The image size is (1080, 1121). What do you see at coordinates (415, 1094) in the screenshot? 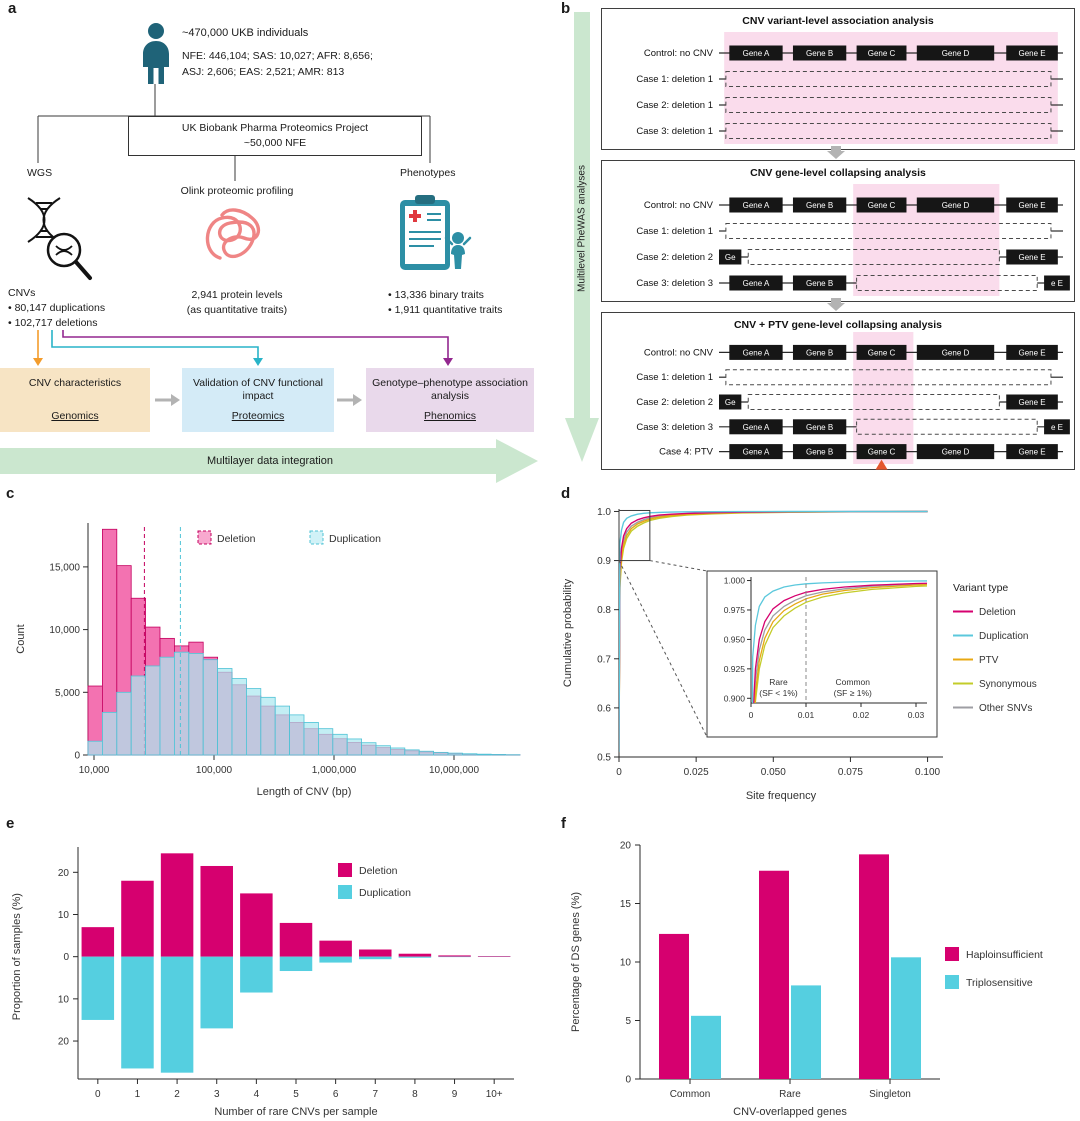
I see `x-tick-label: 8` at bounding box center [415, 1094].